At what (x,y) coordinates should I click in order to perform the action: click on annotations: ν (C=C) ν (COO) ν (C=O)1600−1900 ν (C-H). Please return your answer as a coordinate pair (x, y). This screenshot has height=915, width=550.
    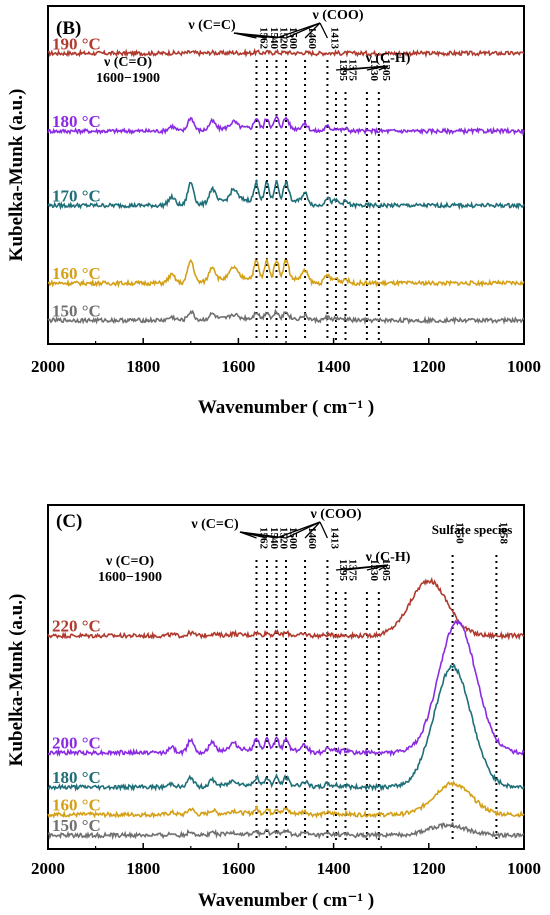
    Looking at the image, I should click on (253, 47).